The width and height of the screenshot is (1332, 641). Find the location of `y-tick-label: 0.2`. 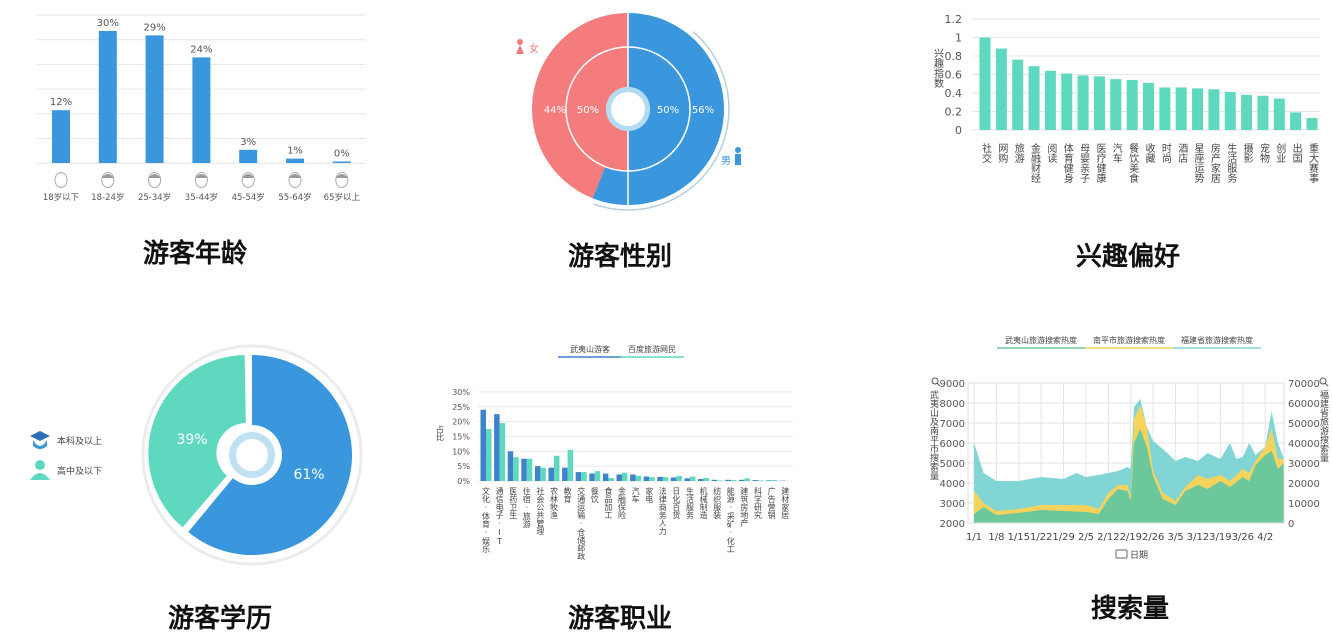

y-tick-label: 0.2 is located at coordinates (954, 112).